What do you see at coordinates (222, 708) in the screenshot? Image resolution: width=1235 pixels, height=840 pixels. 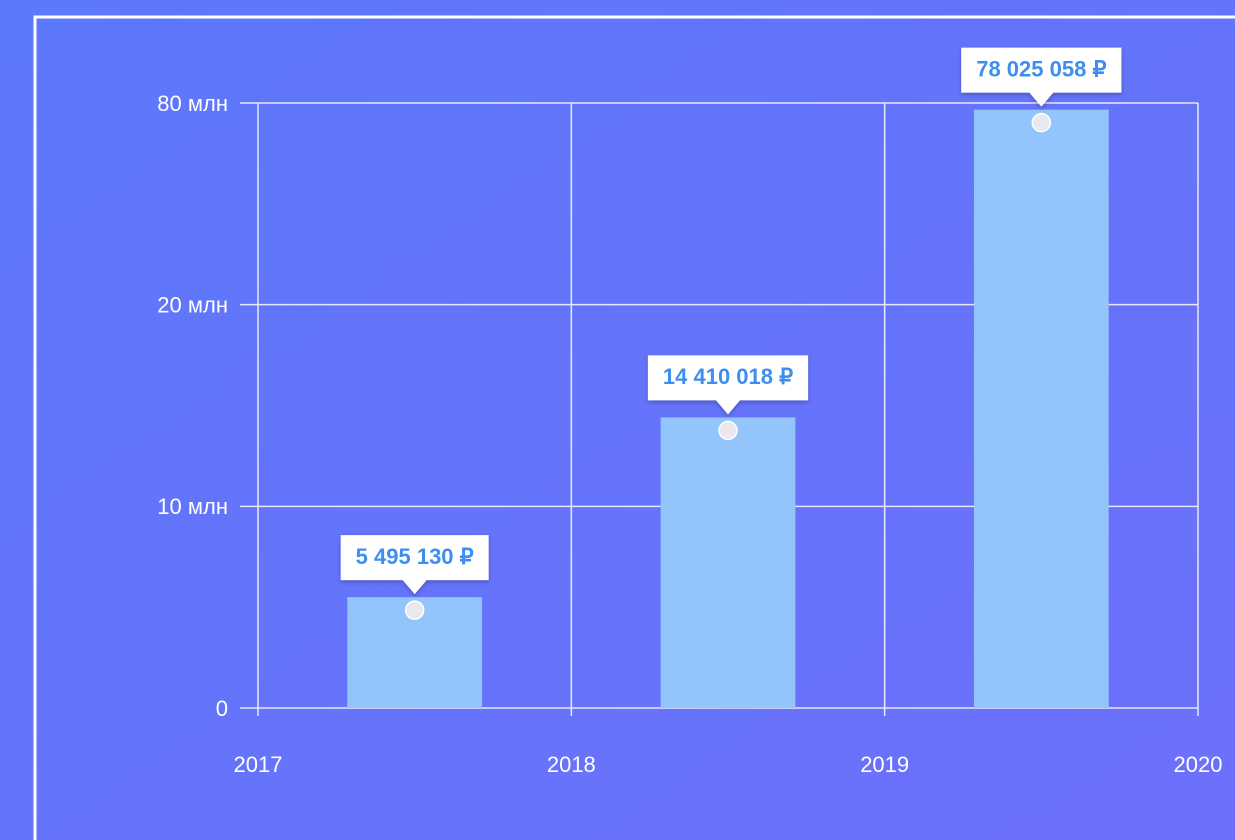 I see `y-tick-label: 0` at bounding box center [222, 708].